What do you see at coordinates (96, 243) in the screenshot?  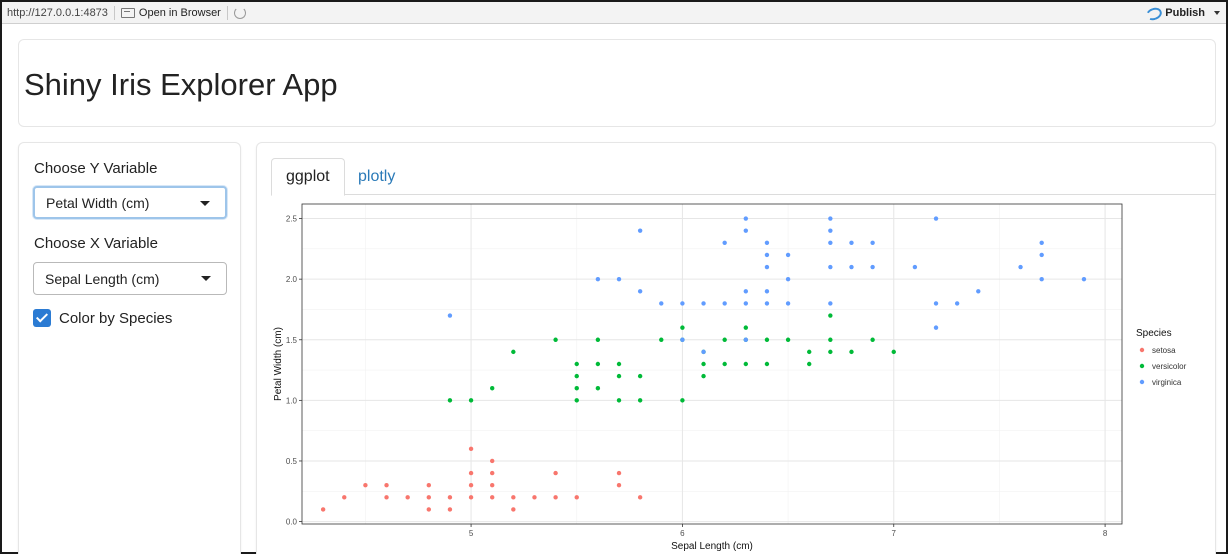 I see `x-variable-label: Choose X Variable` at bounding box center [96, 243].